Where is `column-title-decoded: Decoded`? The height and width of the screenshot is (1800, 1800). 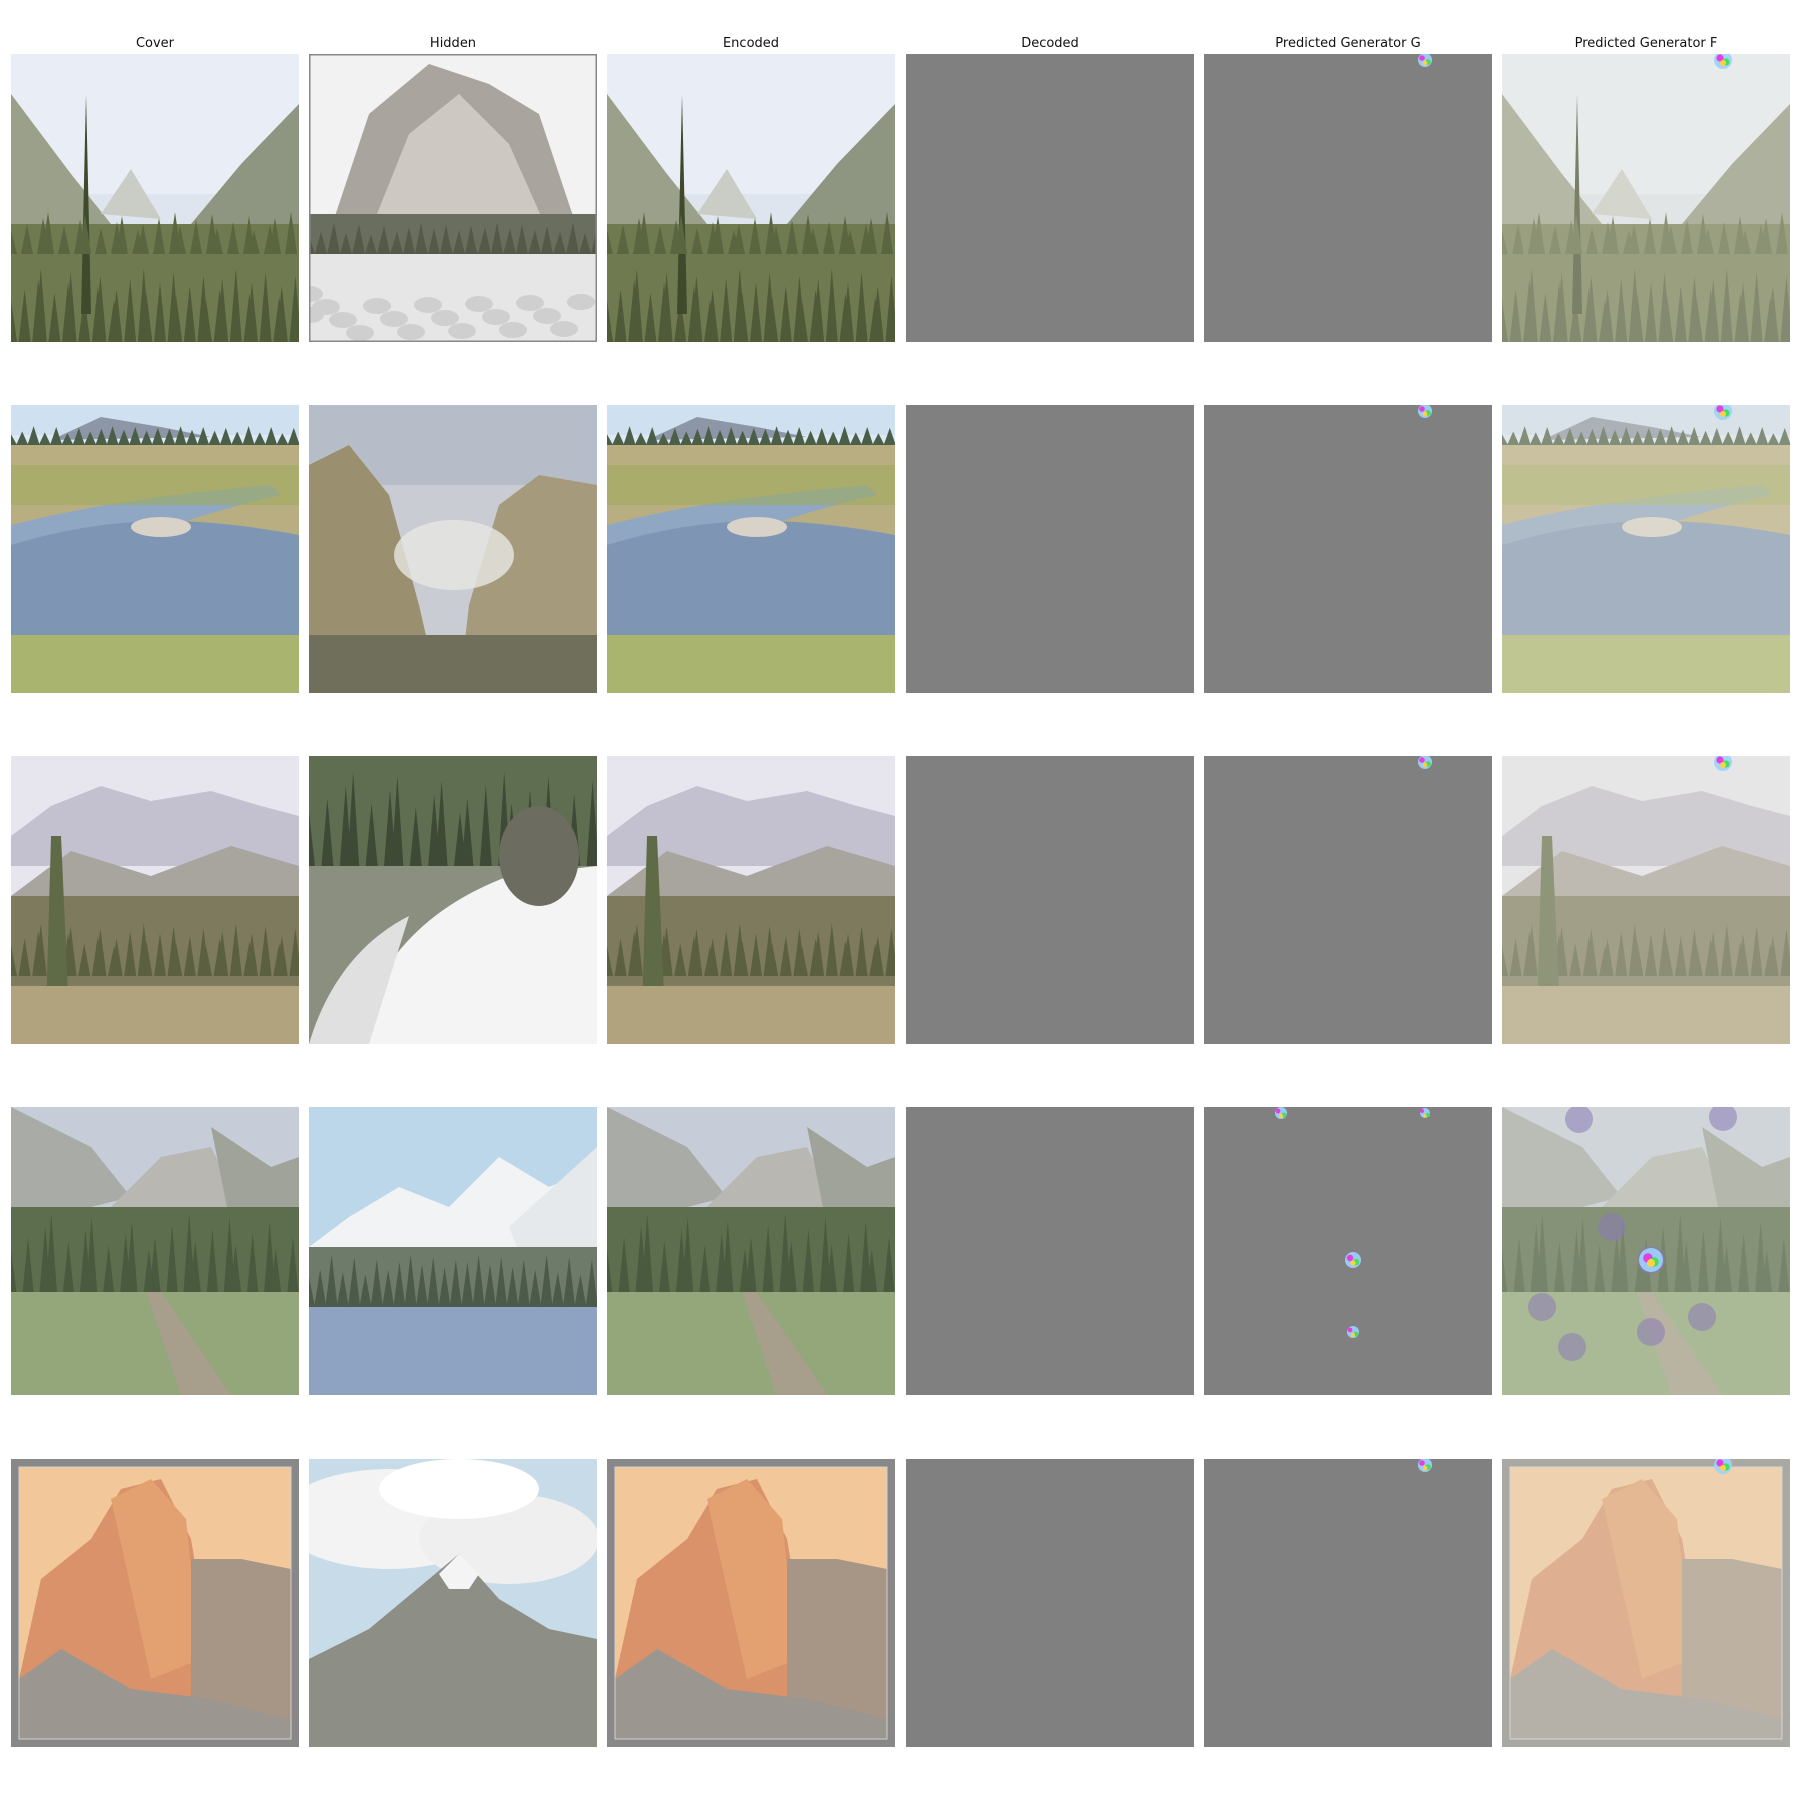
column-title-decoded: Decoded is located at coordinates (1050, 43).